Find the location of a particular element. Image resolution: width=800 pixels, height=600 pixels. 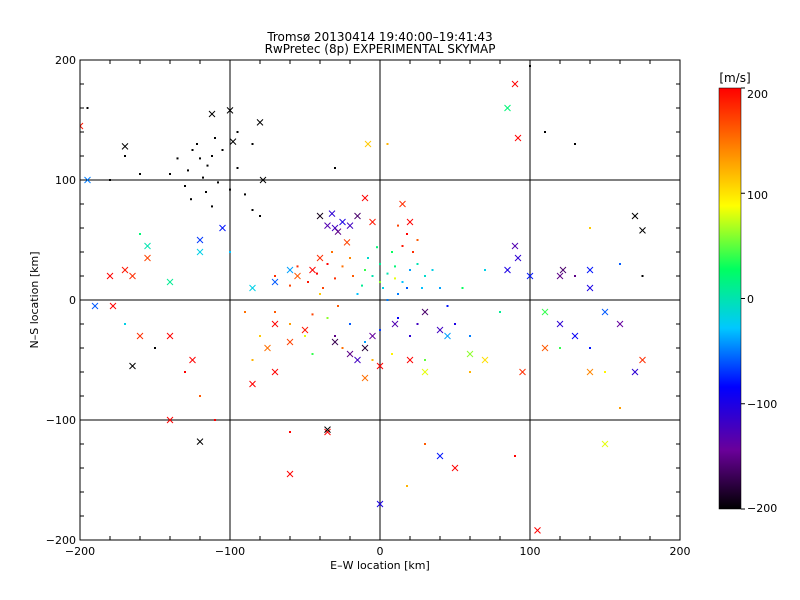

colorbar-tick-label: 200 is located at coordinates (757, 94).